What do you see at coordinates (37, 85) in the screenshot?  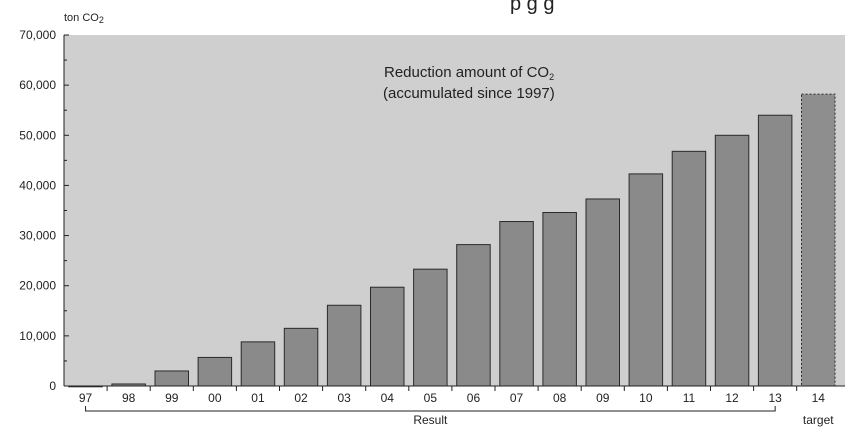 I see `y-tick-label: 60,000` at bounding box center [37, 85].